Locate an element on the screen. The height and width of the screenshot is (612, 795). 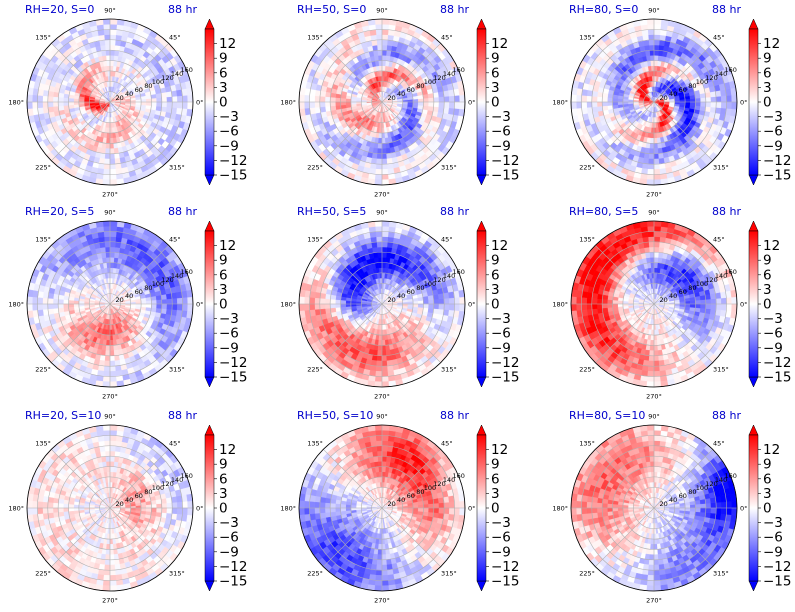
radial-tick-label: 160 is located at coordinates (186, 272).